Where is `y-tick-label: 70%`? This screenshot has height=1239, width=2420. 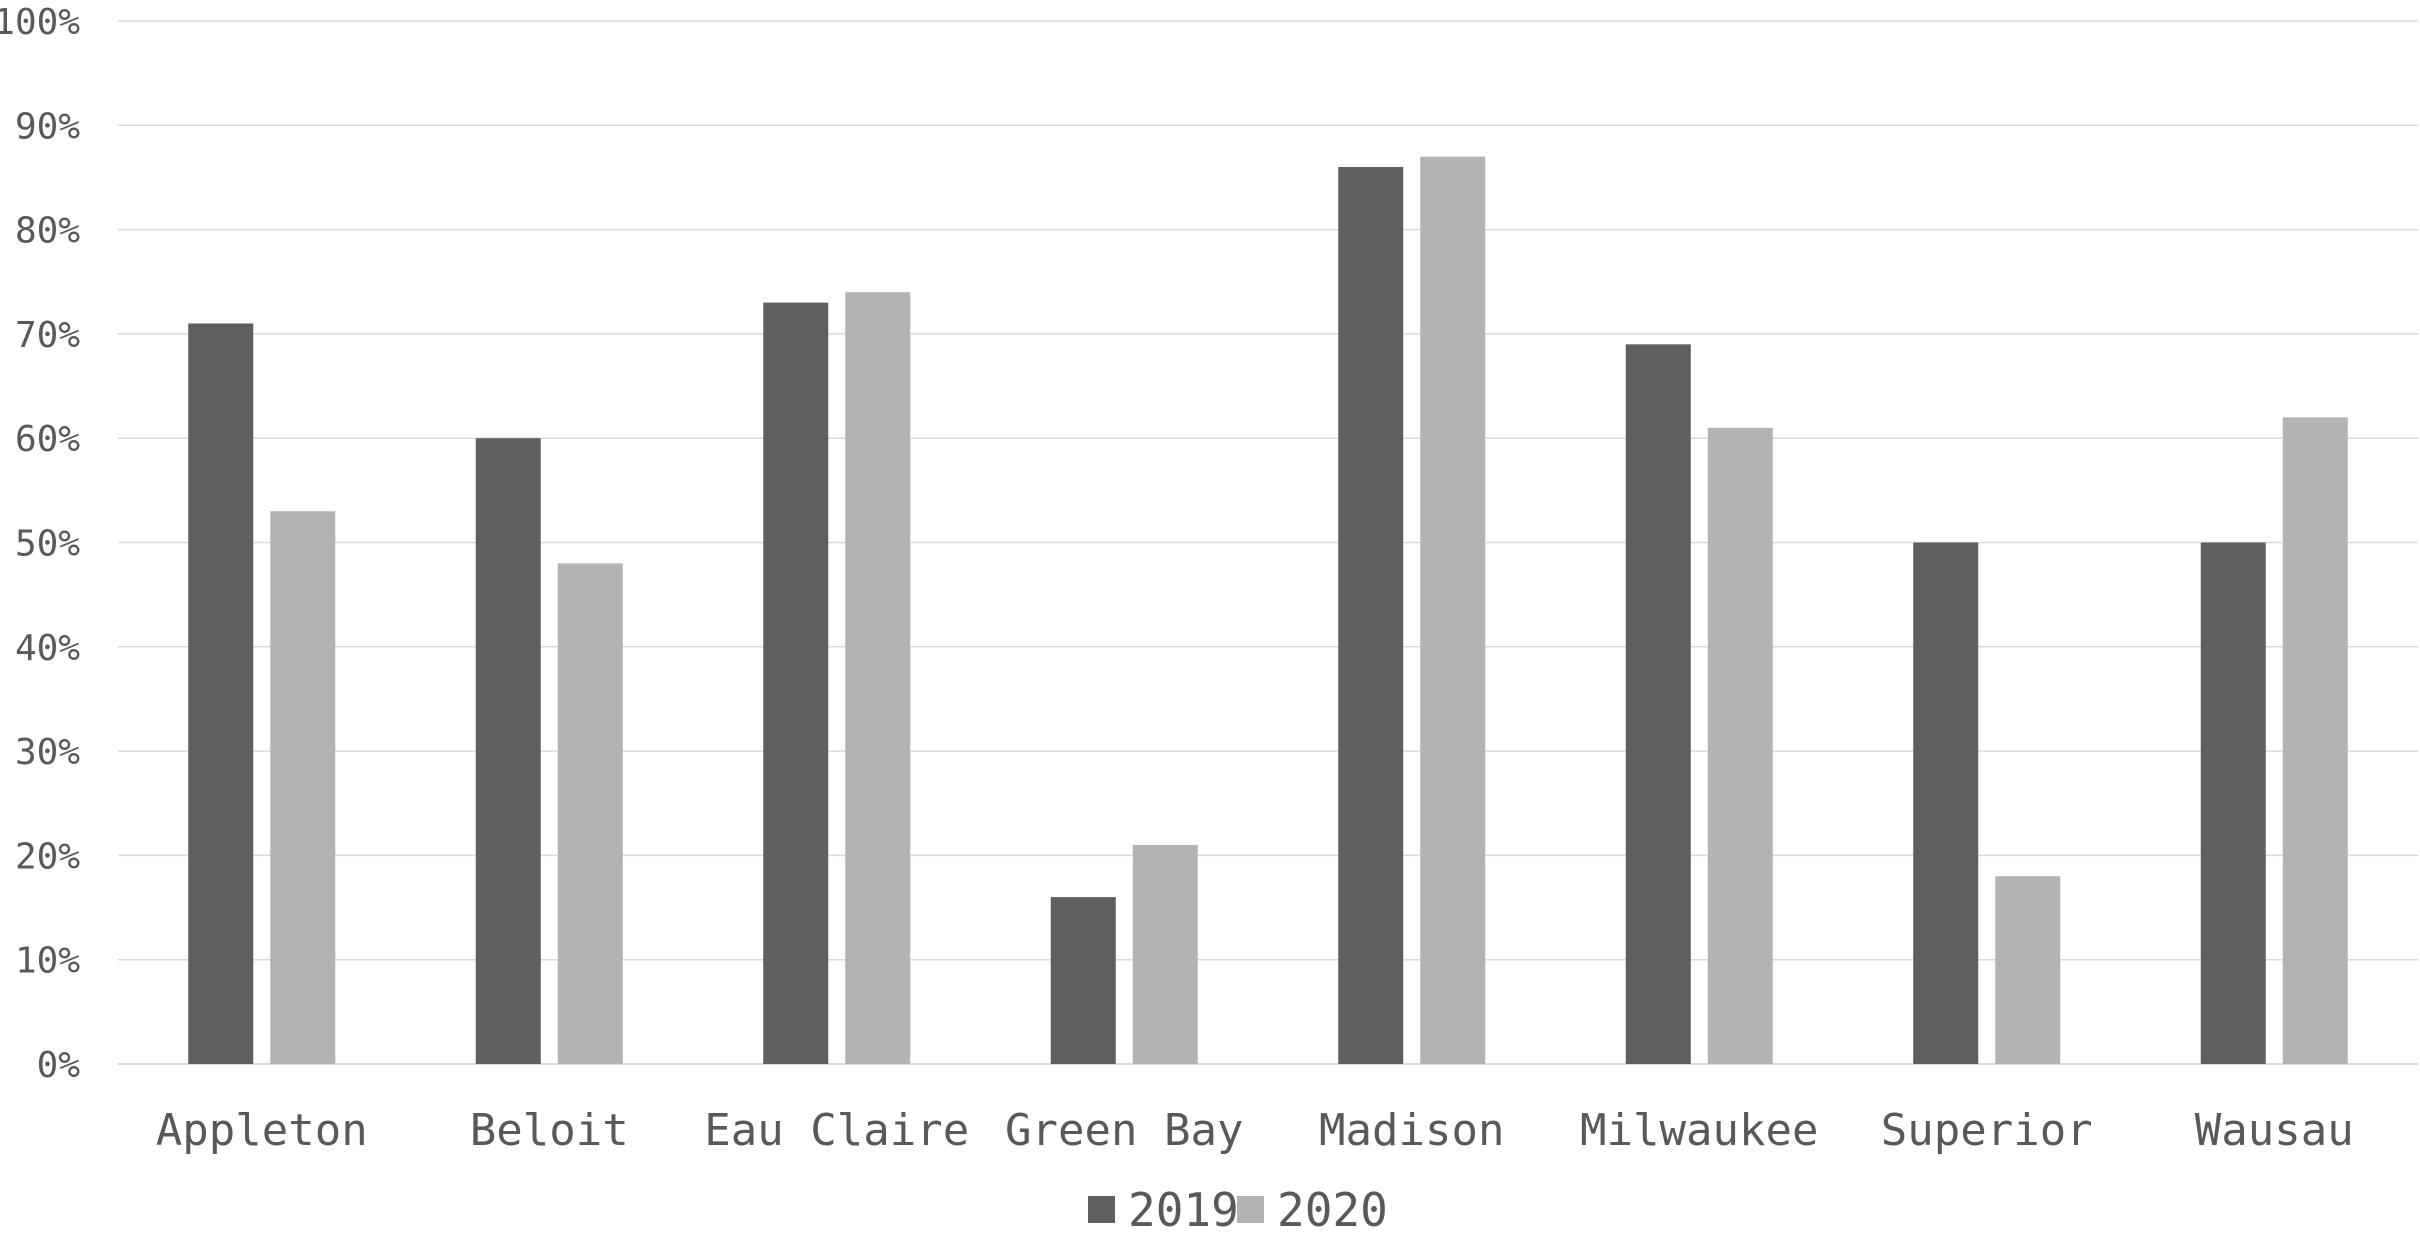
y-tick-label: 70% is located at coordinates (47, 335).